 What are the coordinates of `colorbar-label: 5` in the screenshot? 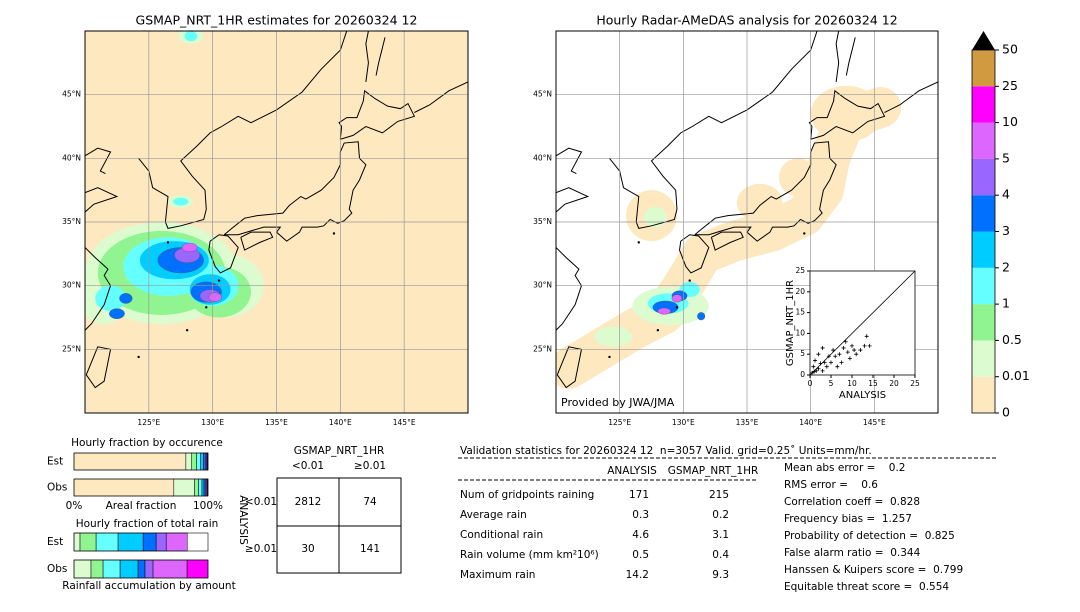 It's located at (1006, 157).